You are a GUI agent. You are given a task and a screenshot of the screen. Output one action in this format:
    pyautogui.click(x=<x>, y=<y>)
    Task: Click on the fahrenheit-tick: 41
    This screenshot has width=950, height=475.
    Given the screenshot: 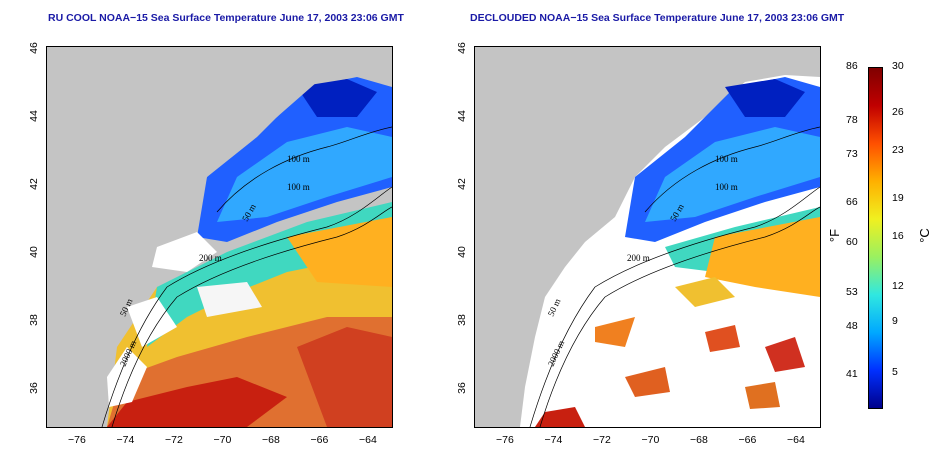 What is the action you would take?
    pyautogui.click(x=852, y=374)
    